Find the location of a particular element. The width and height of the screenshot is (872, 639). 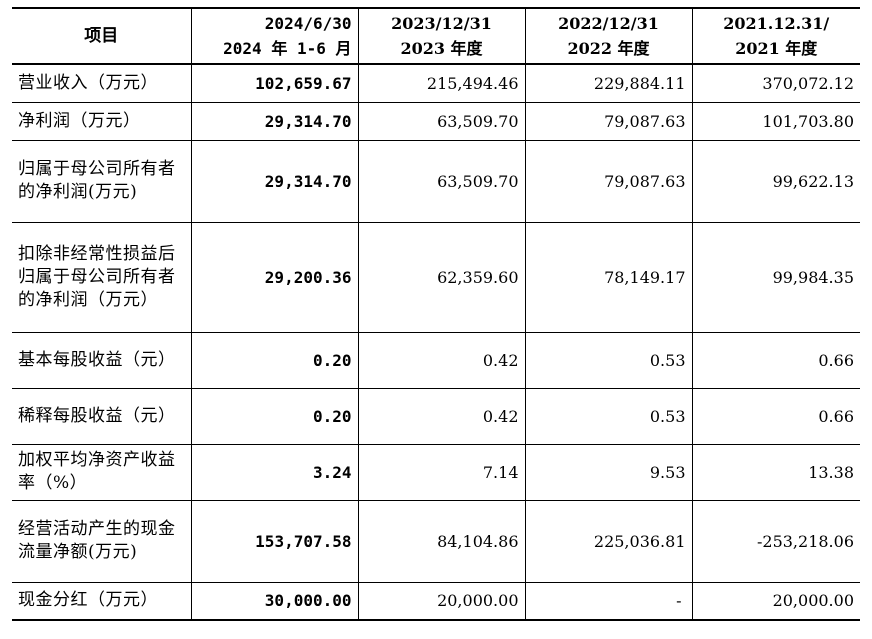

table-row: 基本每股收益（元） 0.20 0.42 0.53 0.66 is located at coordinates (436, 360).